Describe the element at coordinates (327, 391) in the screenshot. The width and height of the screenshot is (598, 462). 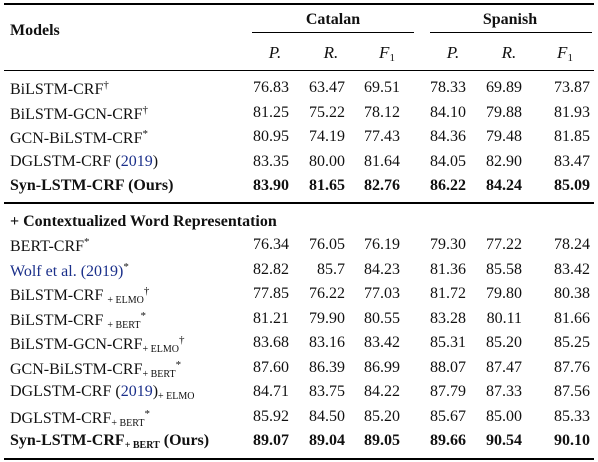
I see `table-cell: 83.75` at that location.